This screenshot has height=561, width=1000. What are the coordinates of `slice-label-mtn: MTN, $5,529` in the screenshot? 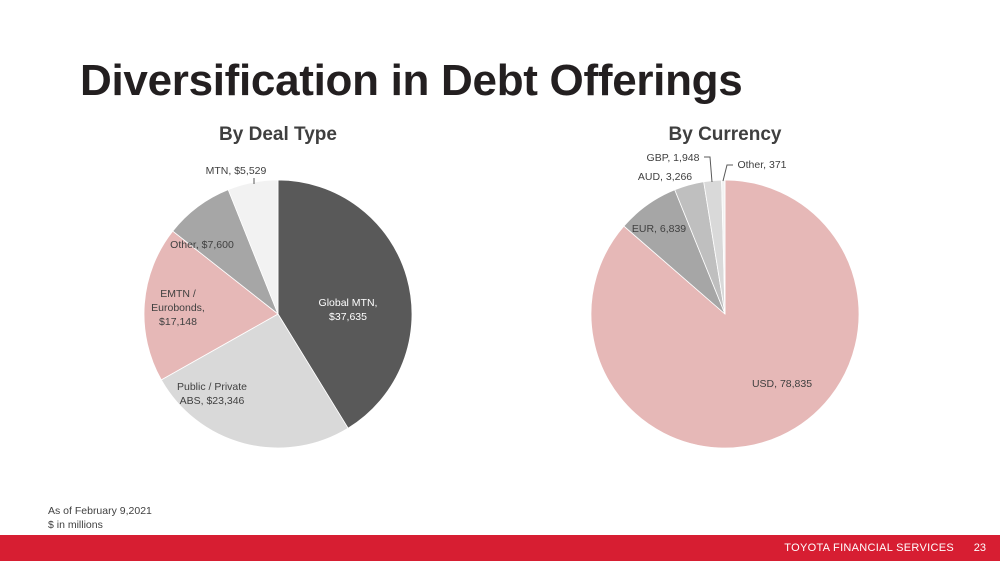 It's located at (236, 171).